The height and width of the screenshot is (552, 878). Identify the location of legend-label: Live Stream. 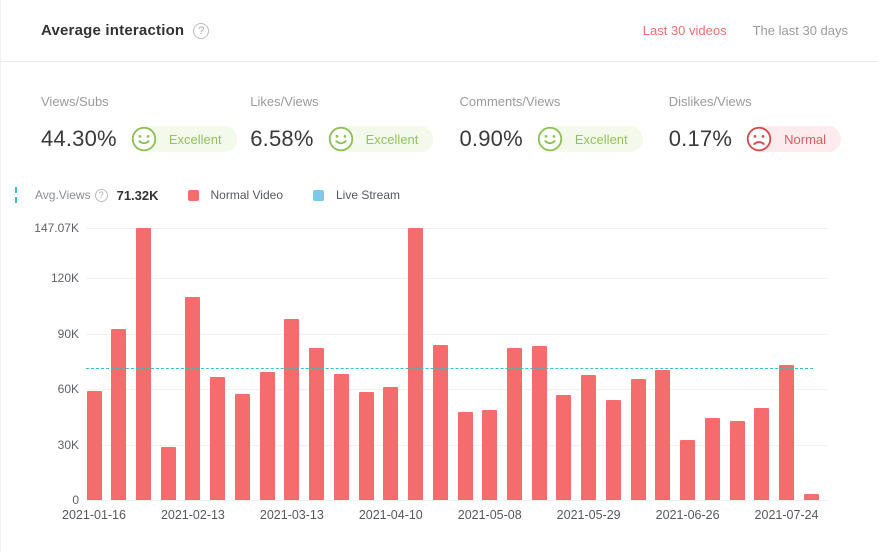
(368, 195).